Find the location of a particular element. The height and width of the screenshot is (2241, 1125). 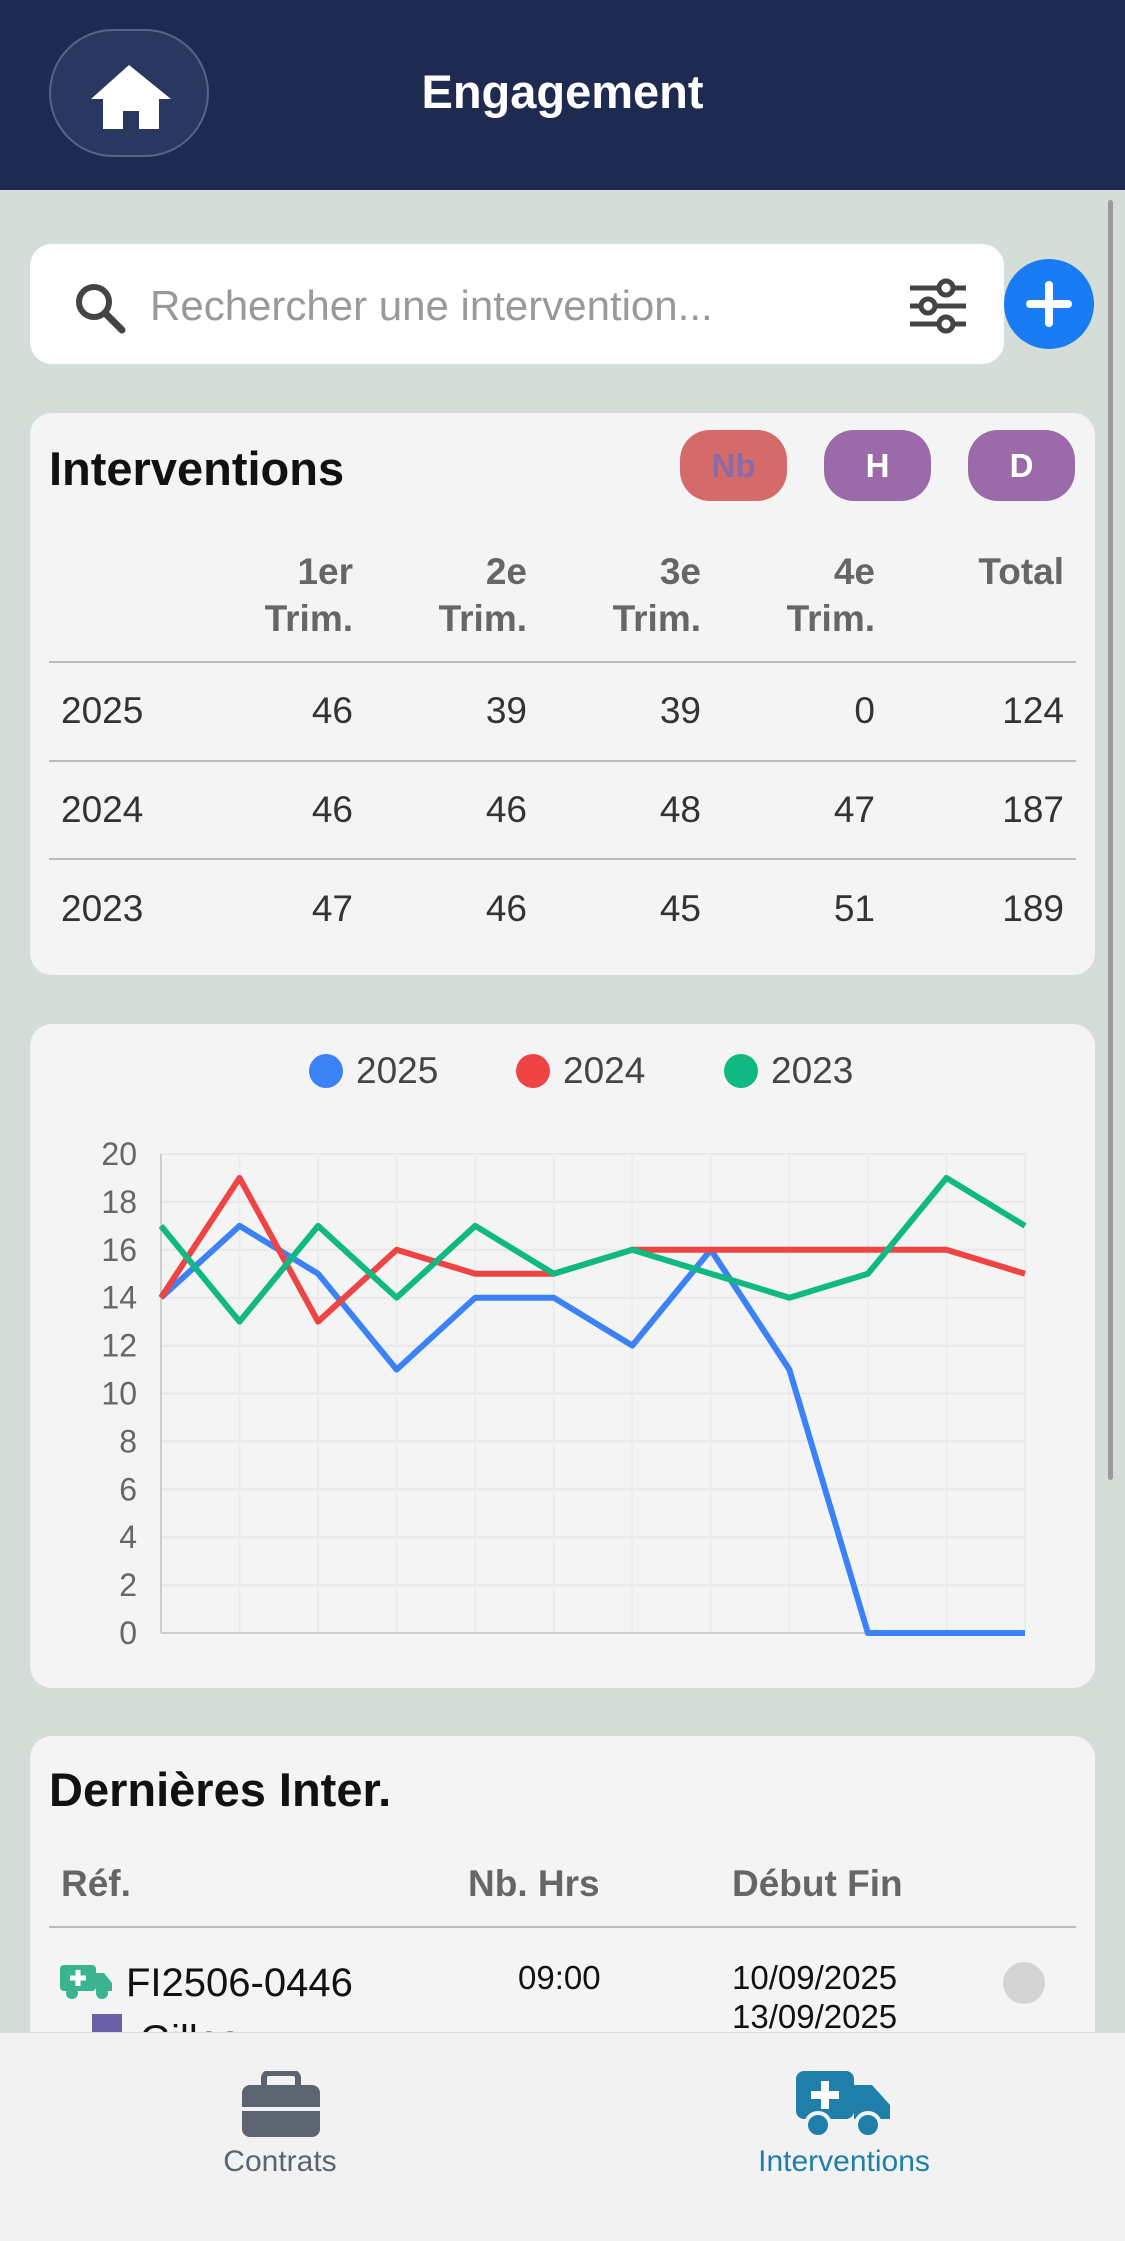

contrats-icon is located at coordinates (281, 2104).